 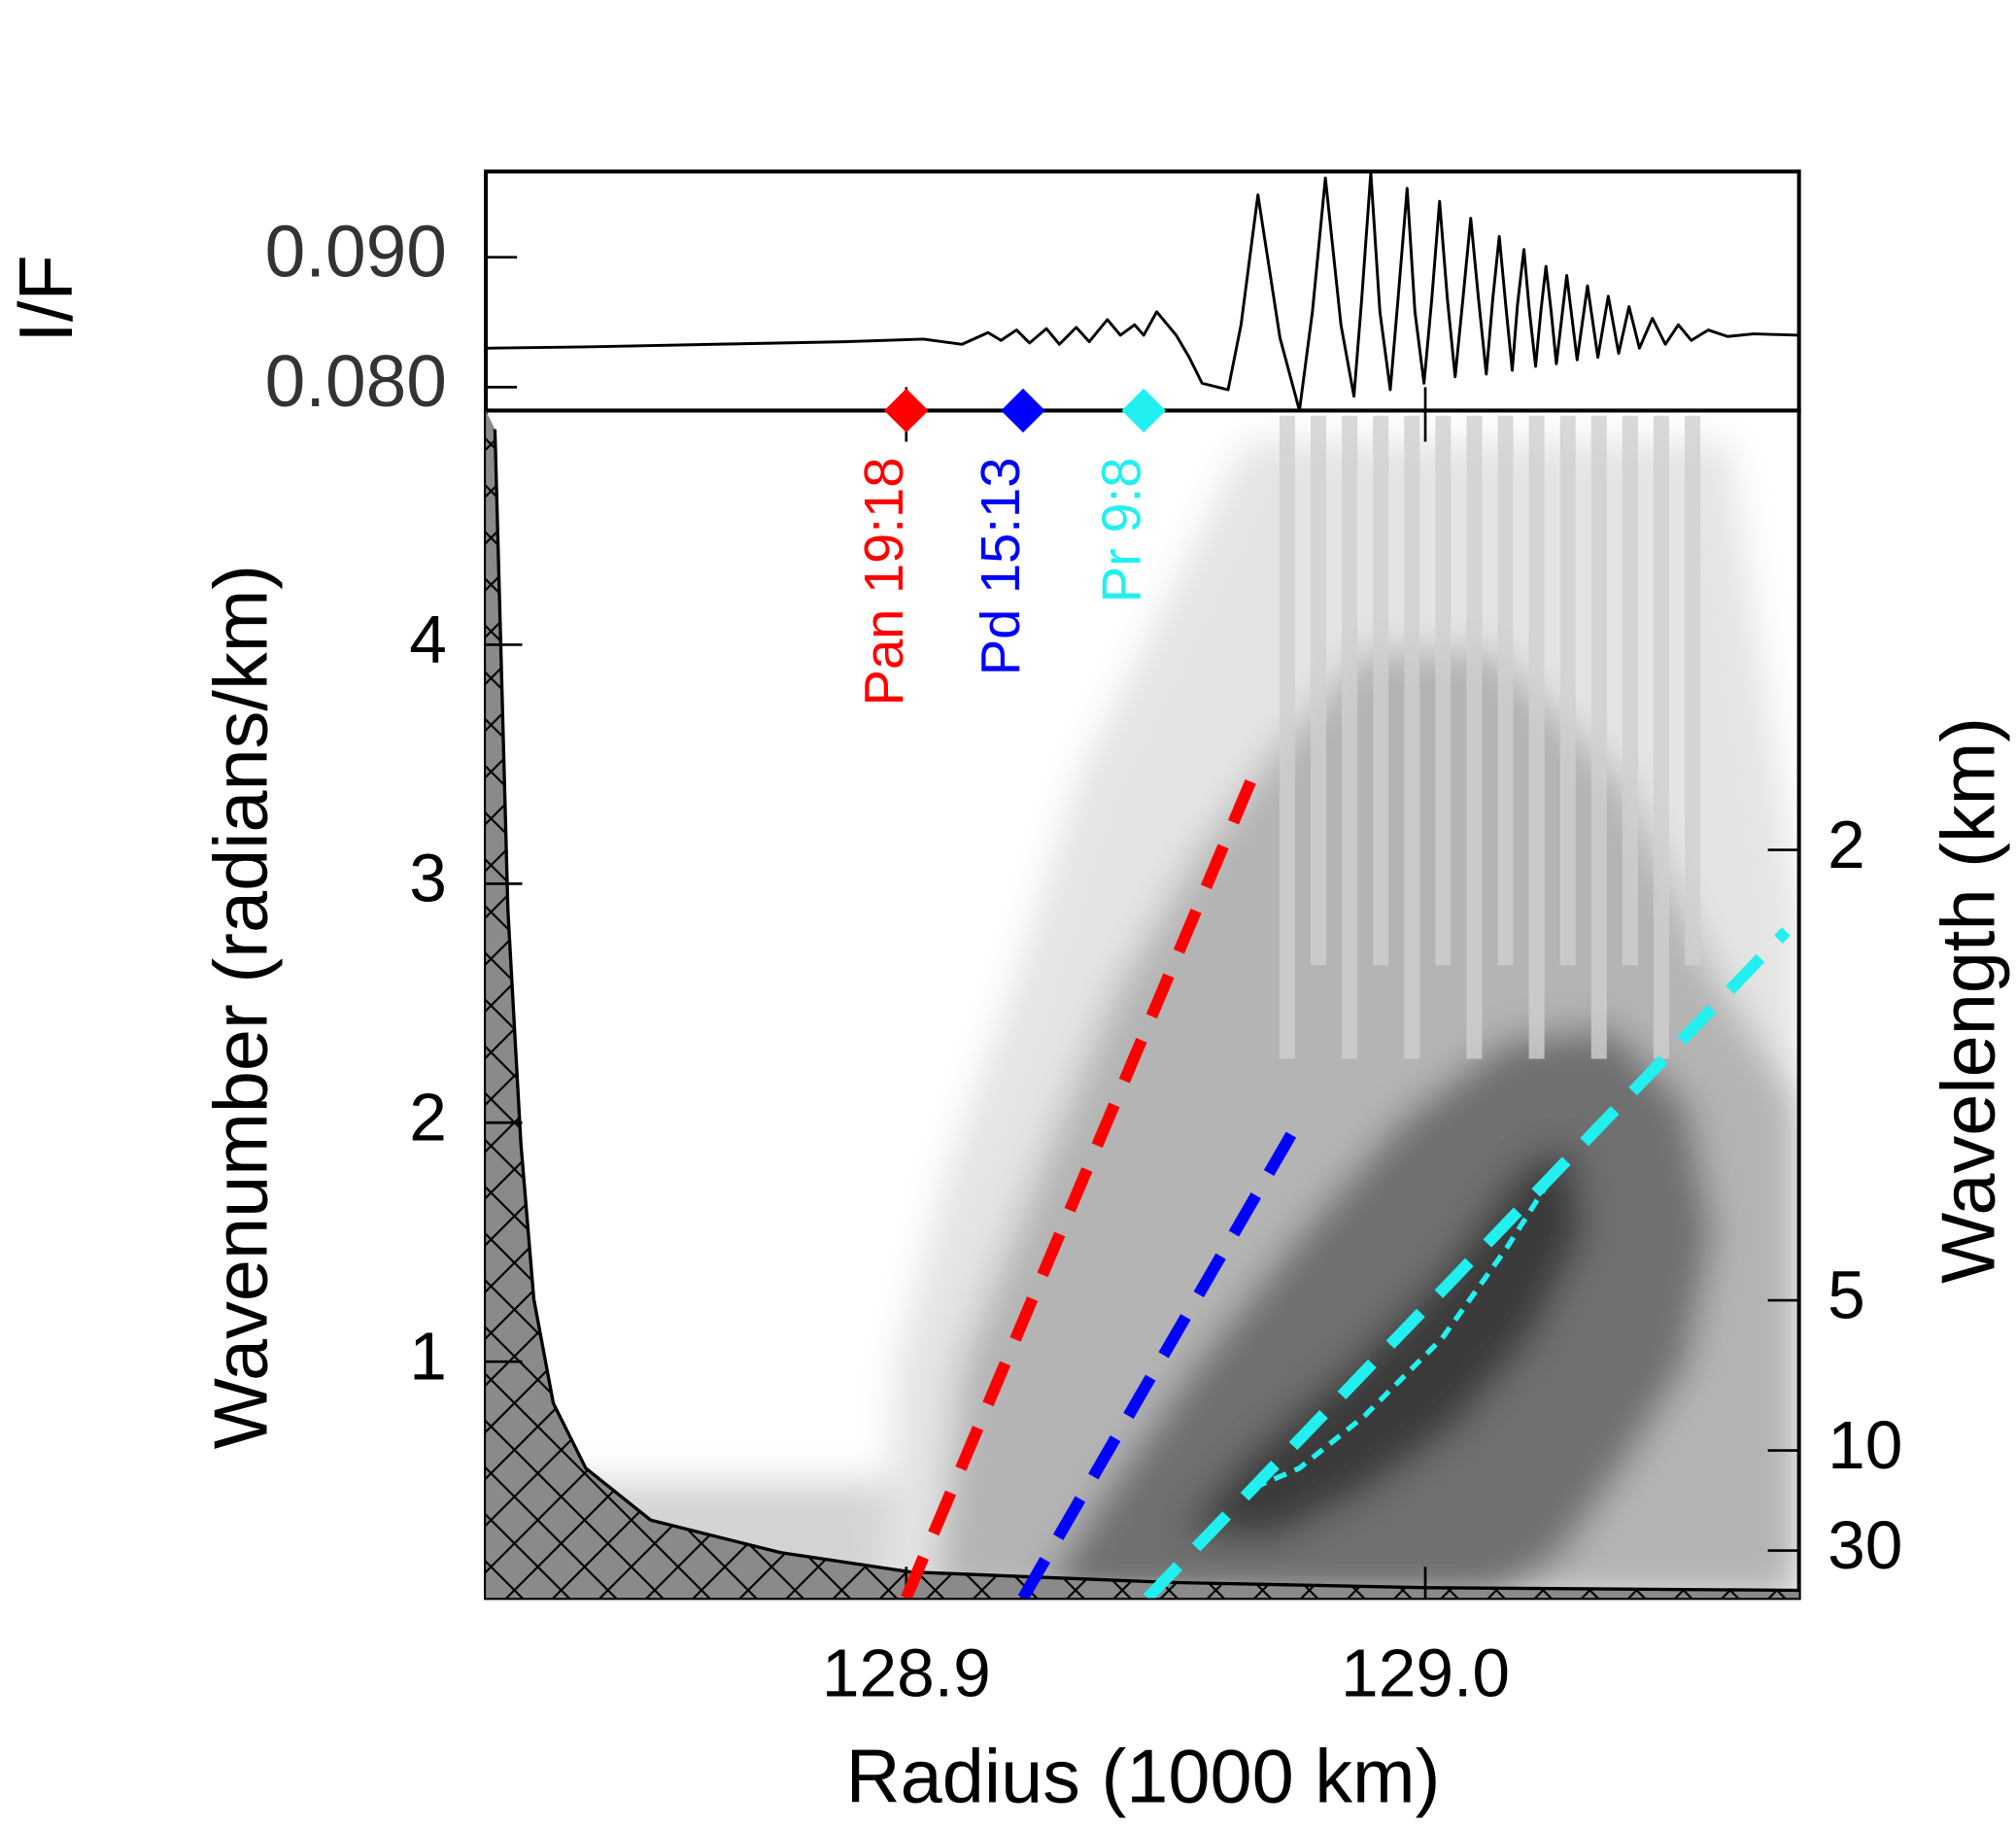 I want to click on y-axis-label: Wavenumber (radians/km), so click(x=242, y=1007).